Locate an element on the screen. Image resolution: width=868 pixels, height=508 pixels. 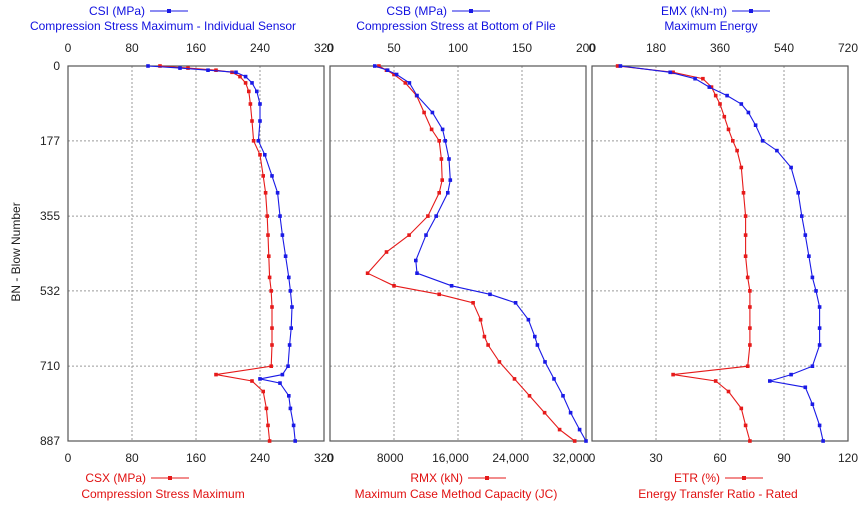
panel-1-red-series-line is located at coordinates (216, 253).